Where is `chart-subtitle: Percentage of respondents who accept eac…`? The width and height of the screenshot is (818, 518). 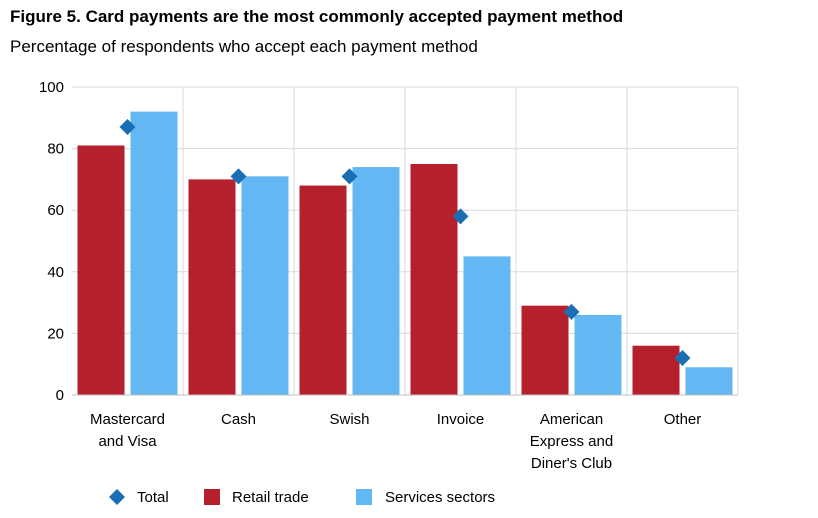
chart-subtitle: Percentage of respondents who accept eac… is located at coordinates (244, 46).